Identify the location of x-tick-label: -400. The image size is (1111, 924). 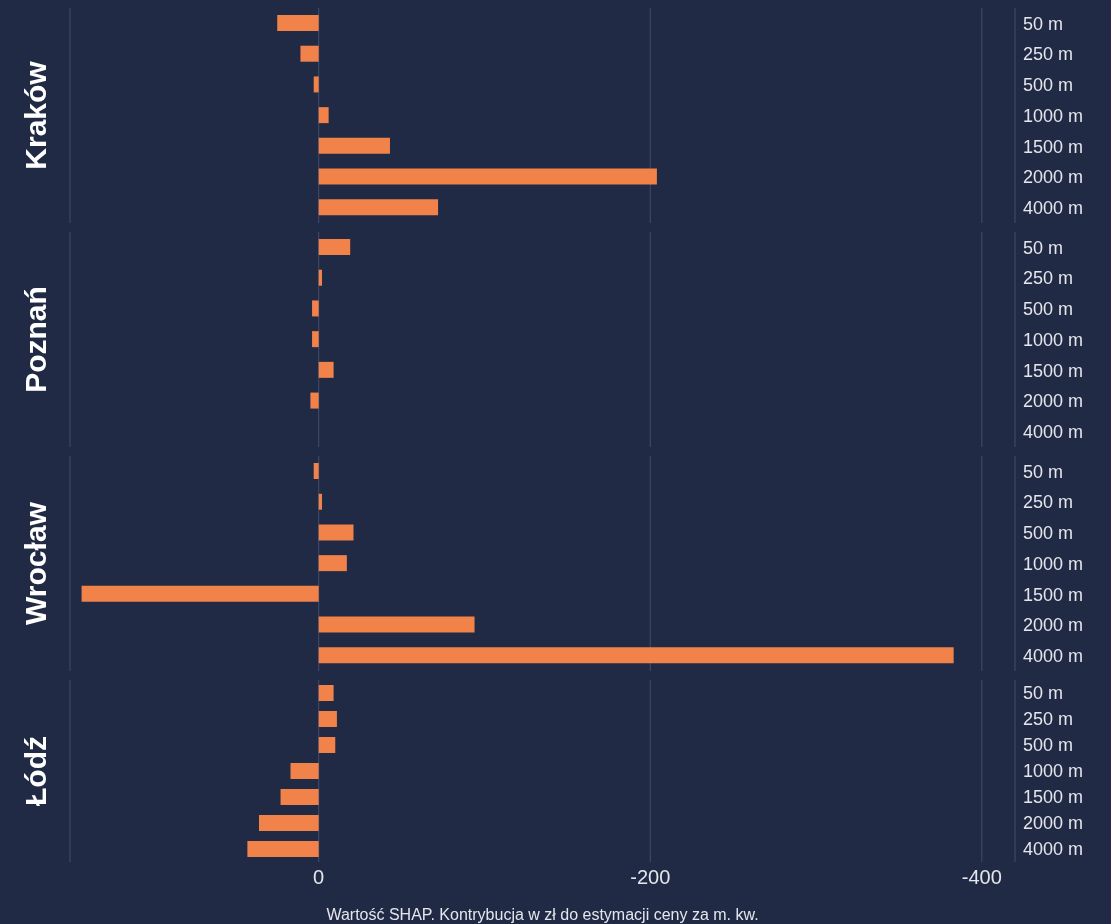
(981, 877).